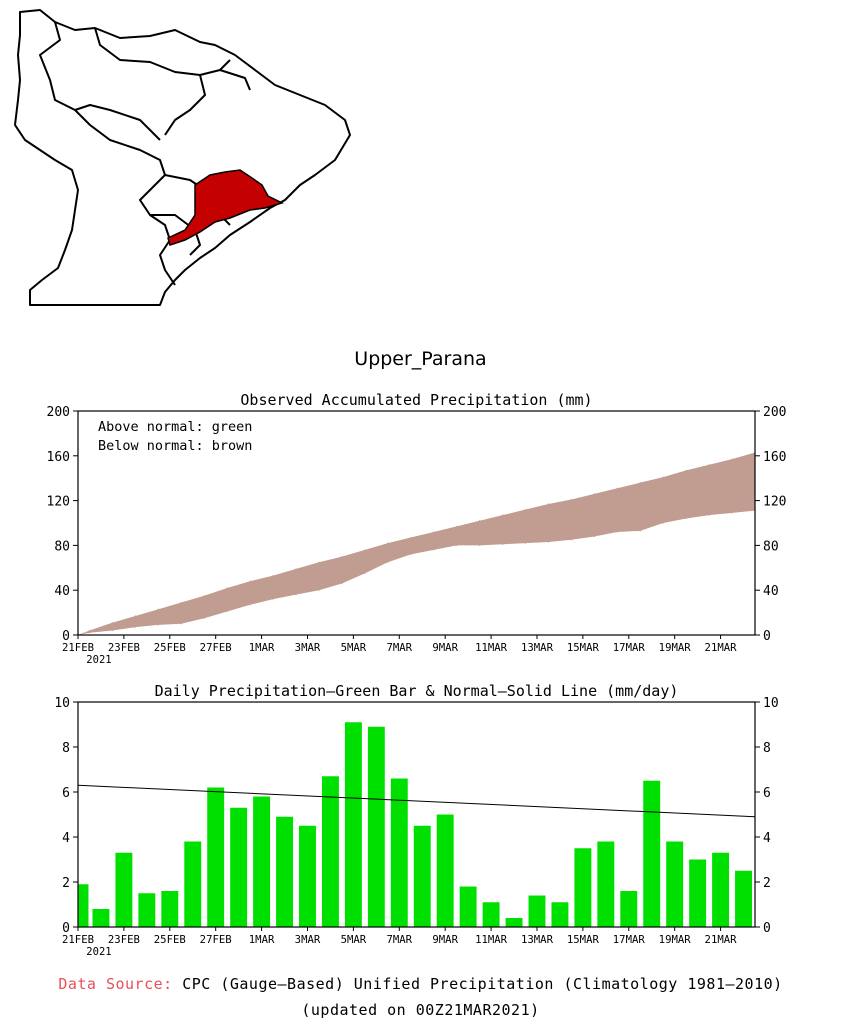 This screenshot has width=841, height=1024. What do you see at coordinates (62, 703) in the screenshot?
I see `y-tick-label-left: 10` at bounding box center [62, 703].